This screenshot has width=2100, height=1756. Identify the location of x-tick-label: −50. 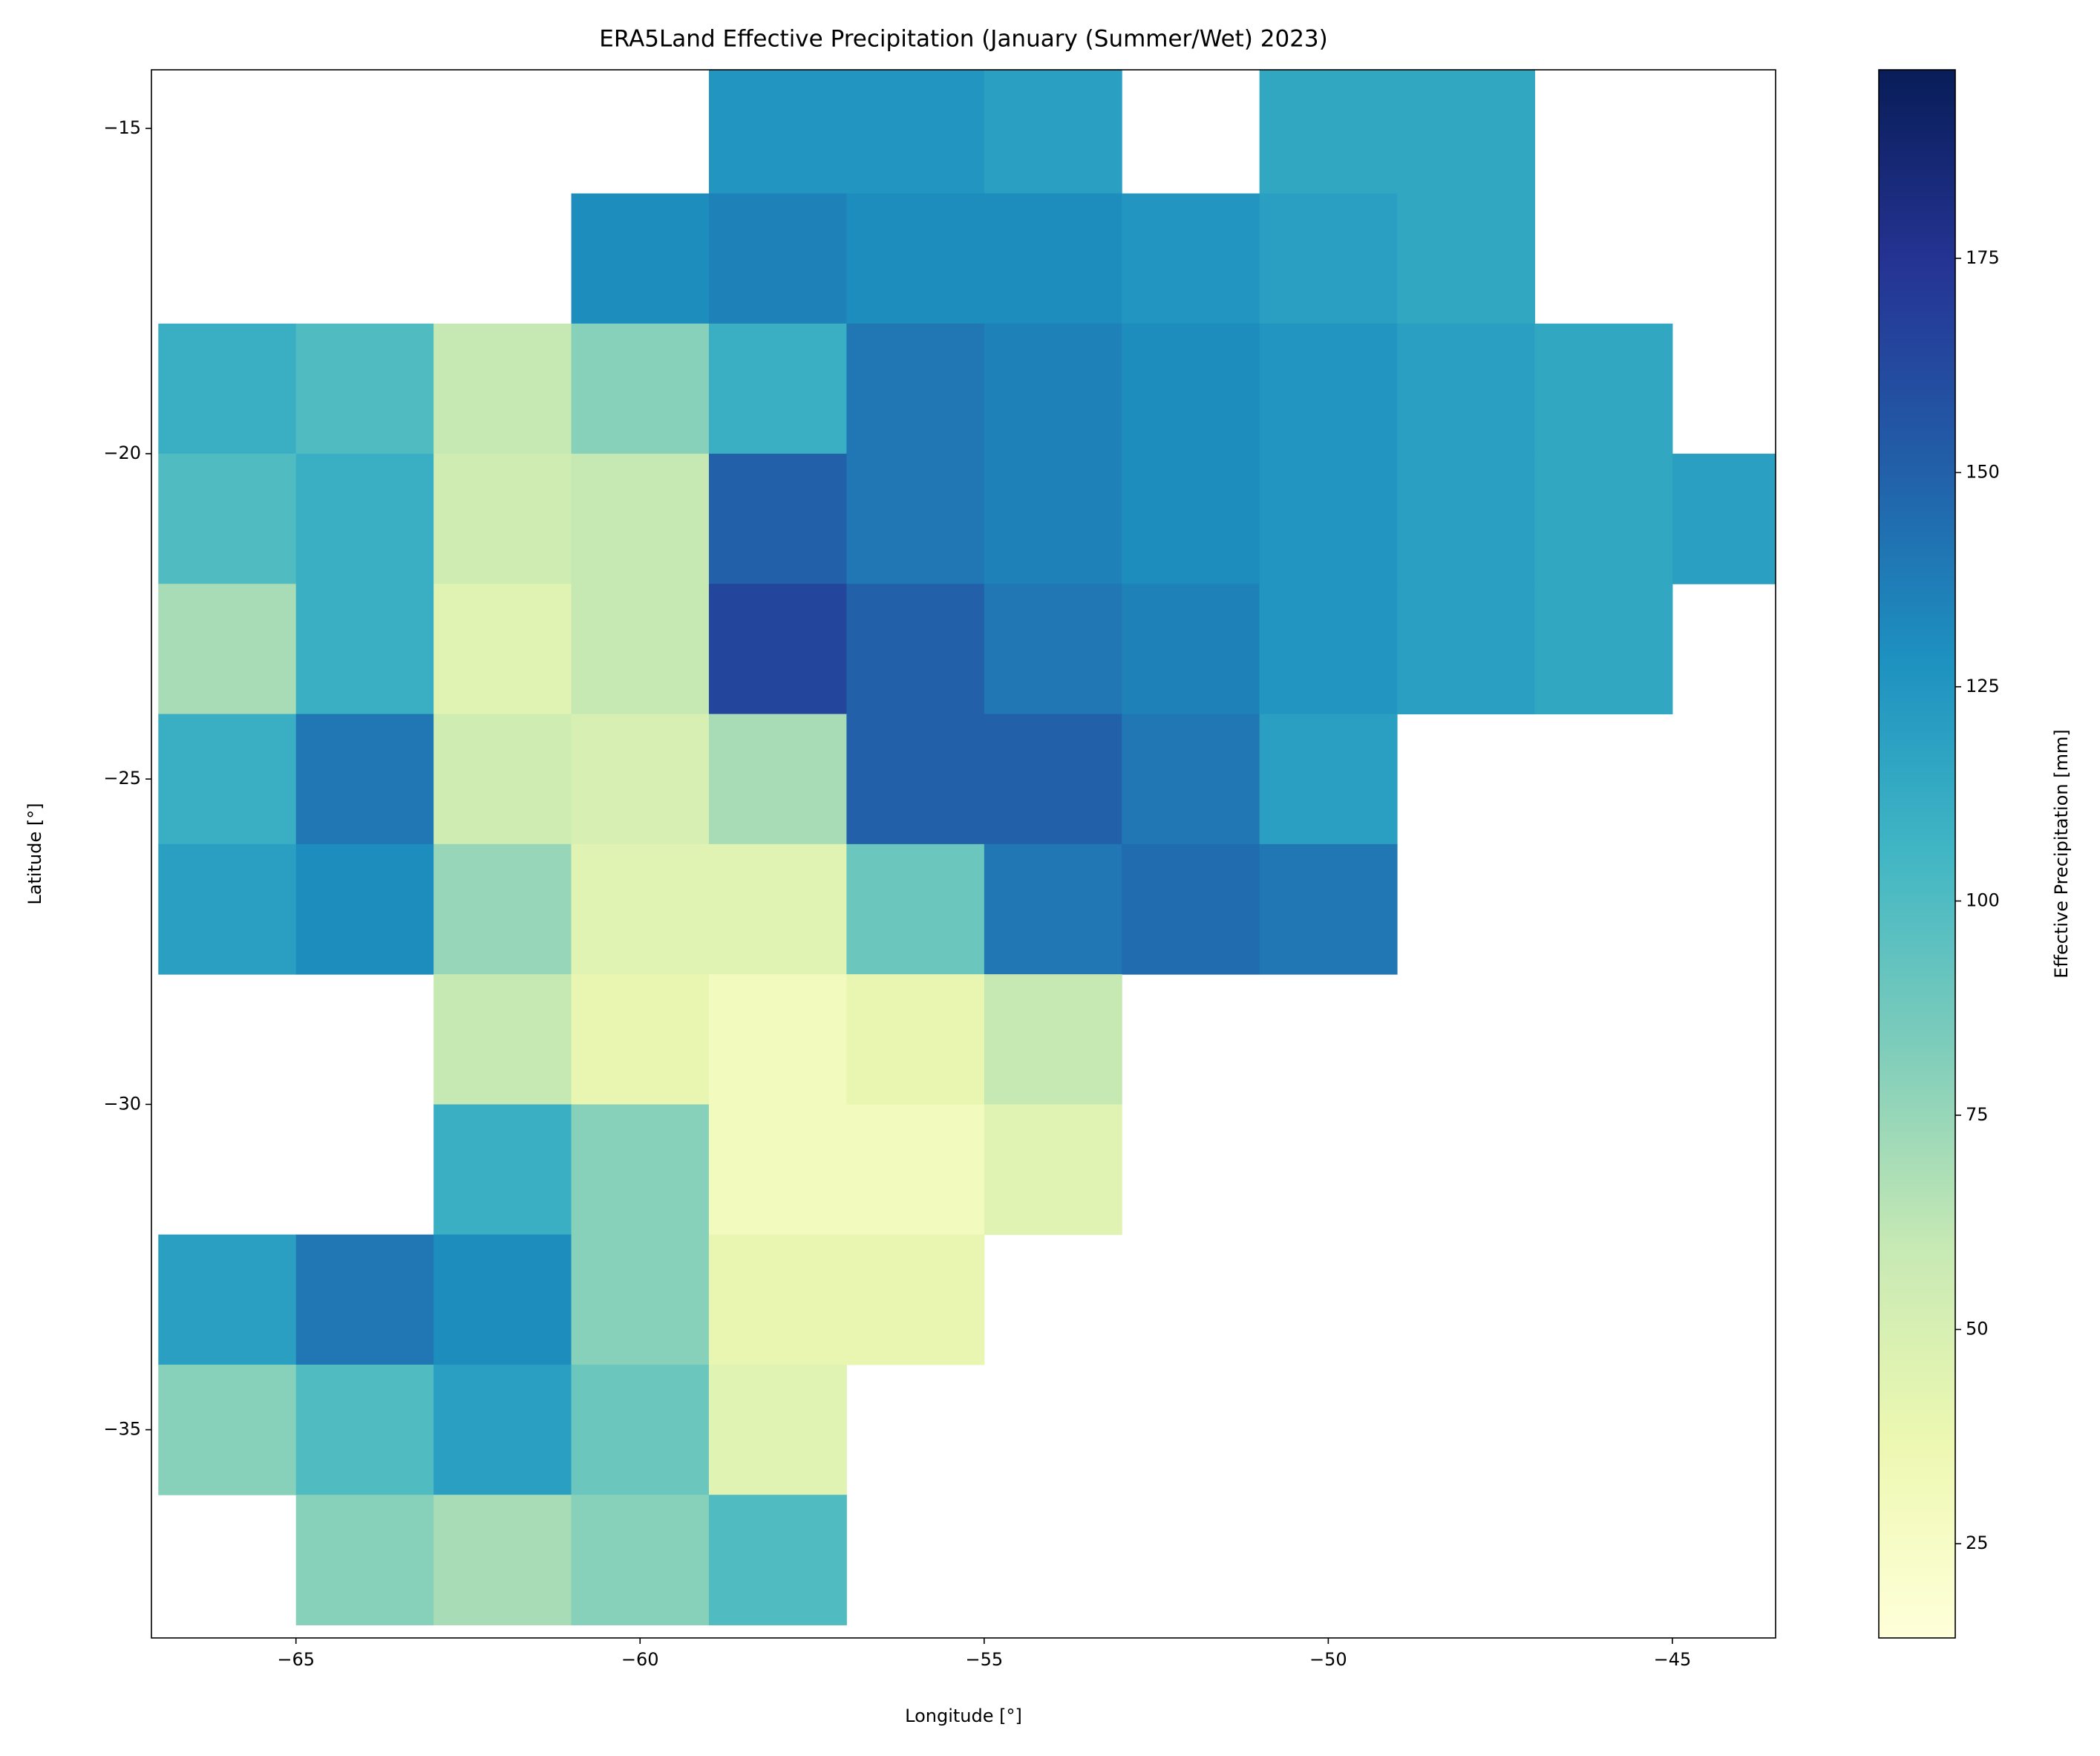
(1328, 1659).